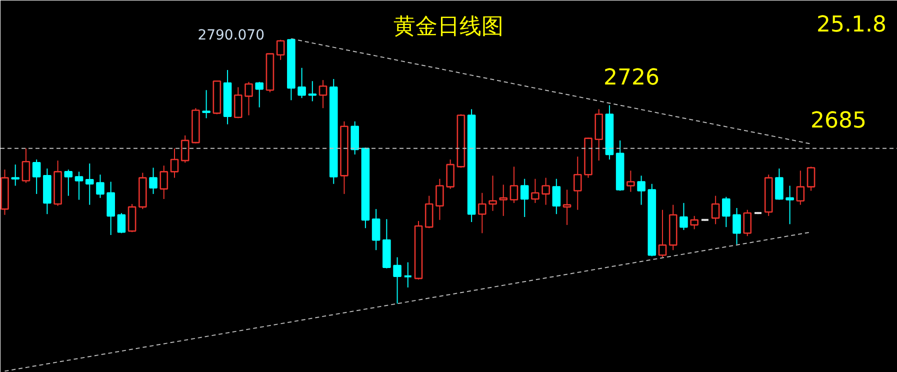  What do you see at coordinates (851, 25) in the screenshot?
I see `text: 25.1.8` at bounding box center [851, 25].